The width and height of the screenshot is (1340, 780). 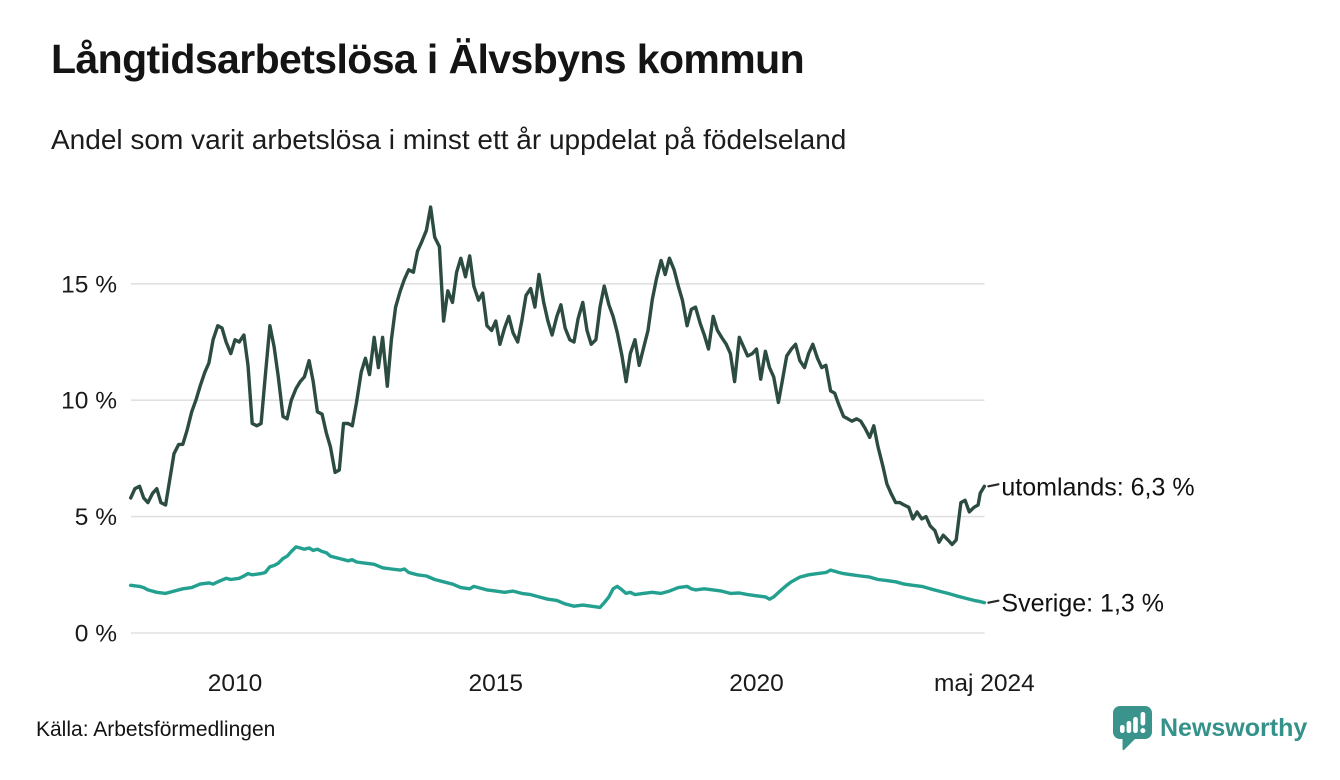 I want to click on series-end-label-sverige: Sverige: 1,3 %, so click(x=1082, y=604).